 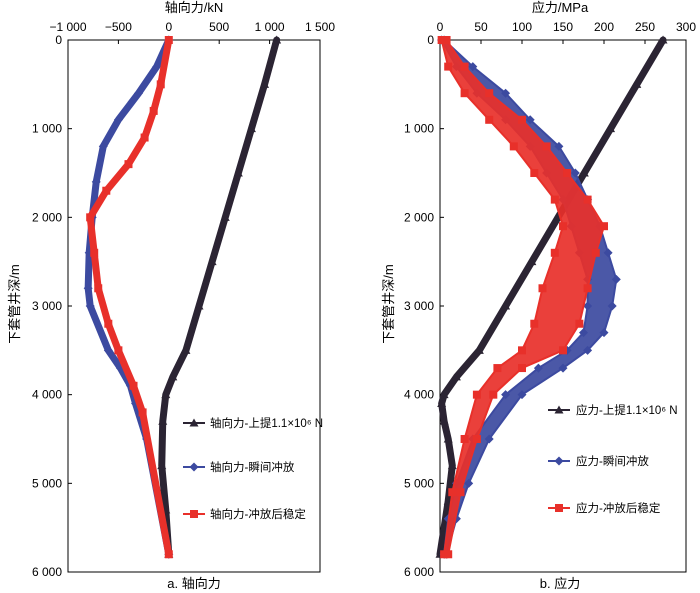 What do you see at coordinates (219, 27) in the screenshot?
I see `x-tick-label: 500` at bounding box center [219, 27].